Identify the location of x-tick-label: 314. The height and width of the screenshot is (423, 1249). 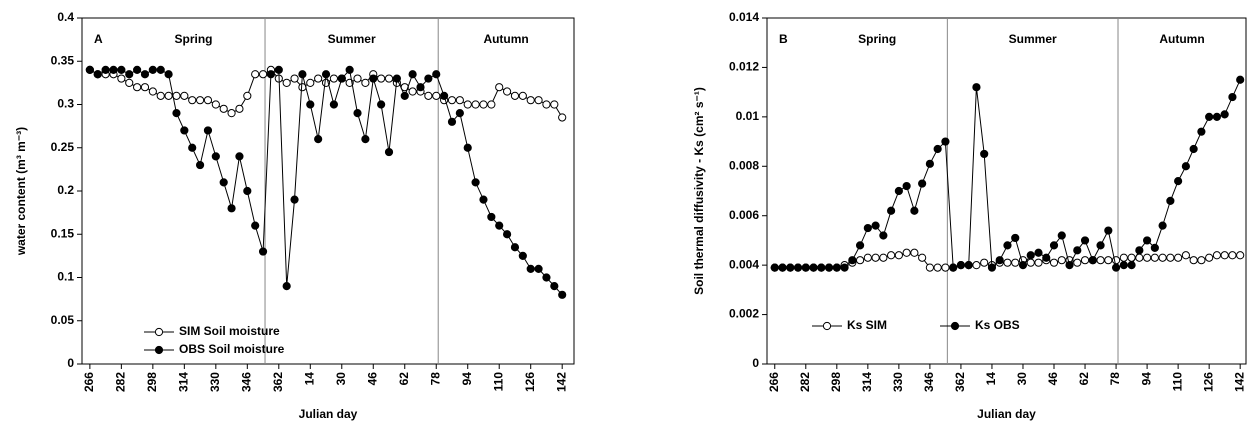
(867, 382).